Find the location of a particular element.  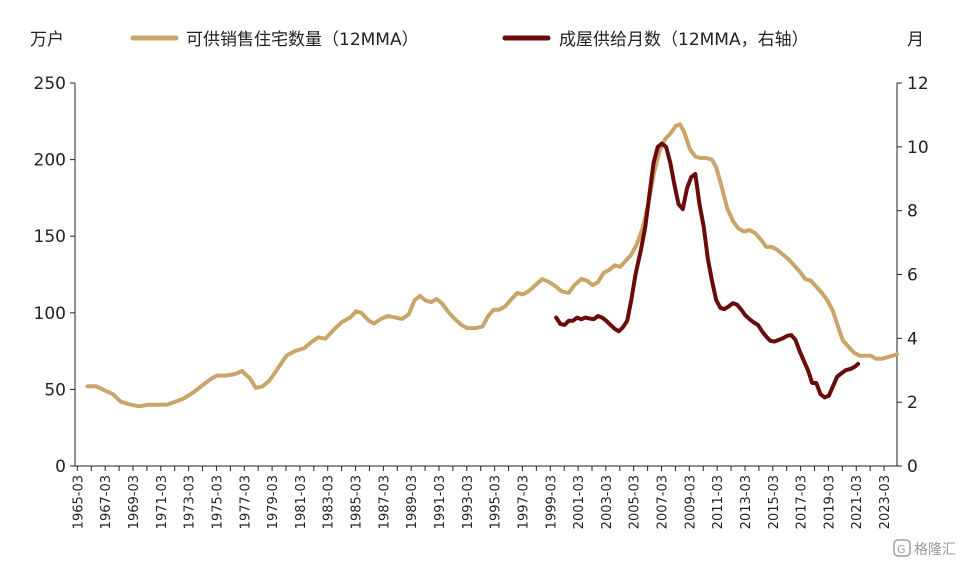

watermark-logo-icon is located at coordinates (902, 548).